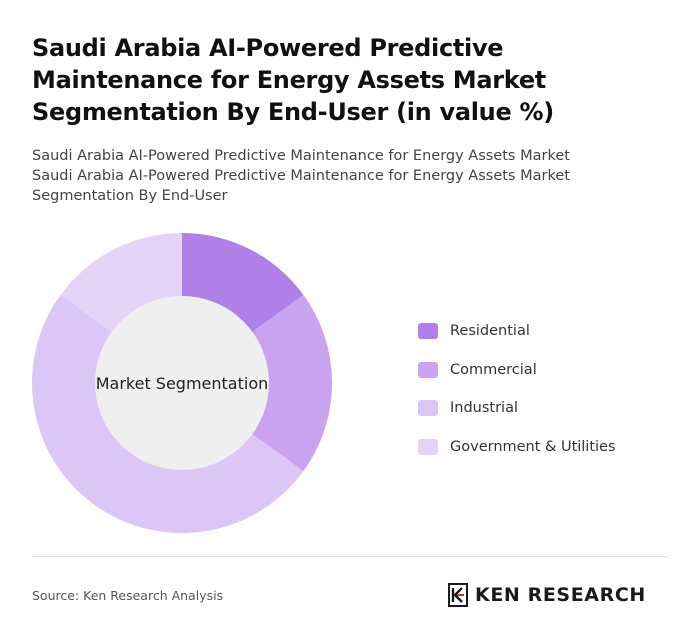 The width and height of the screenshot is (700, 642). Describe the element at coordinates (490, 331) in the screenshot. I see `legend-label: Residential` at that location.